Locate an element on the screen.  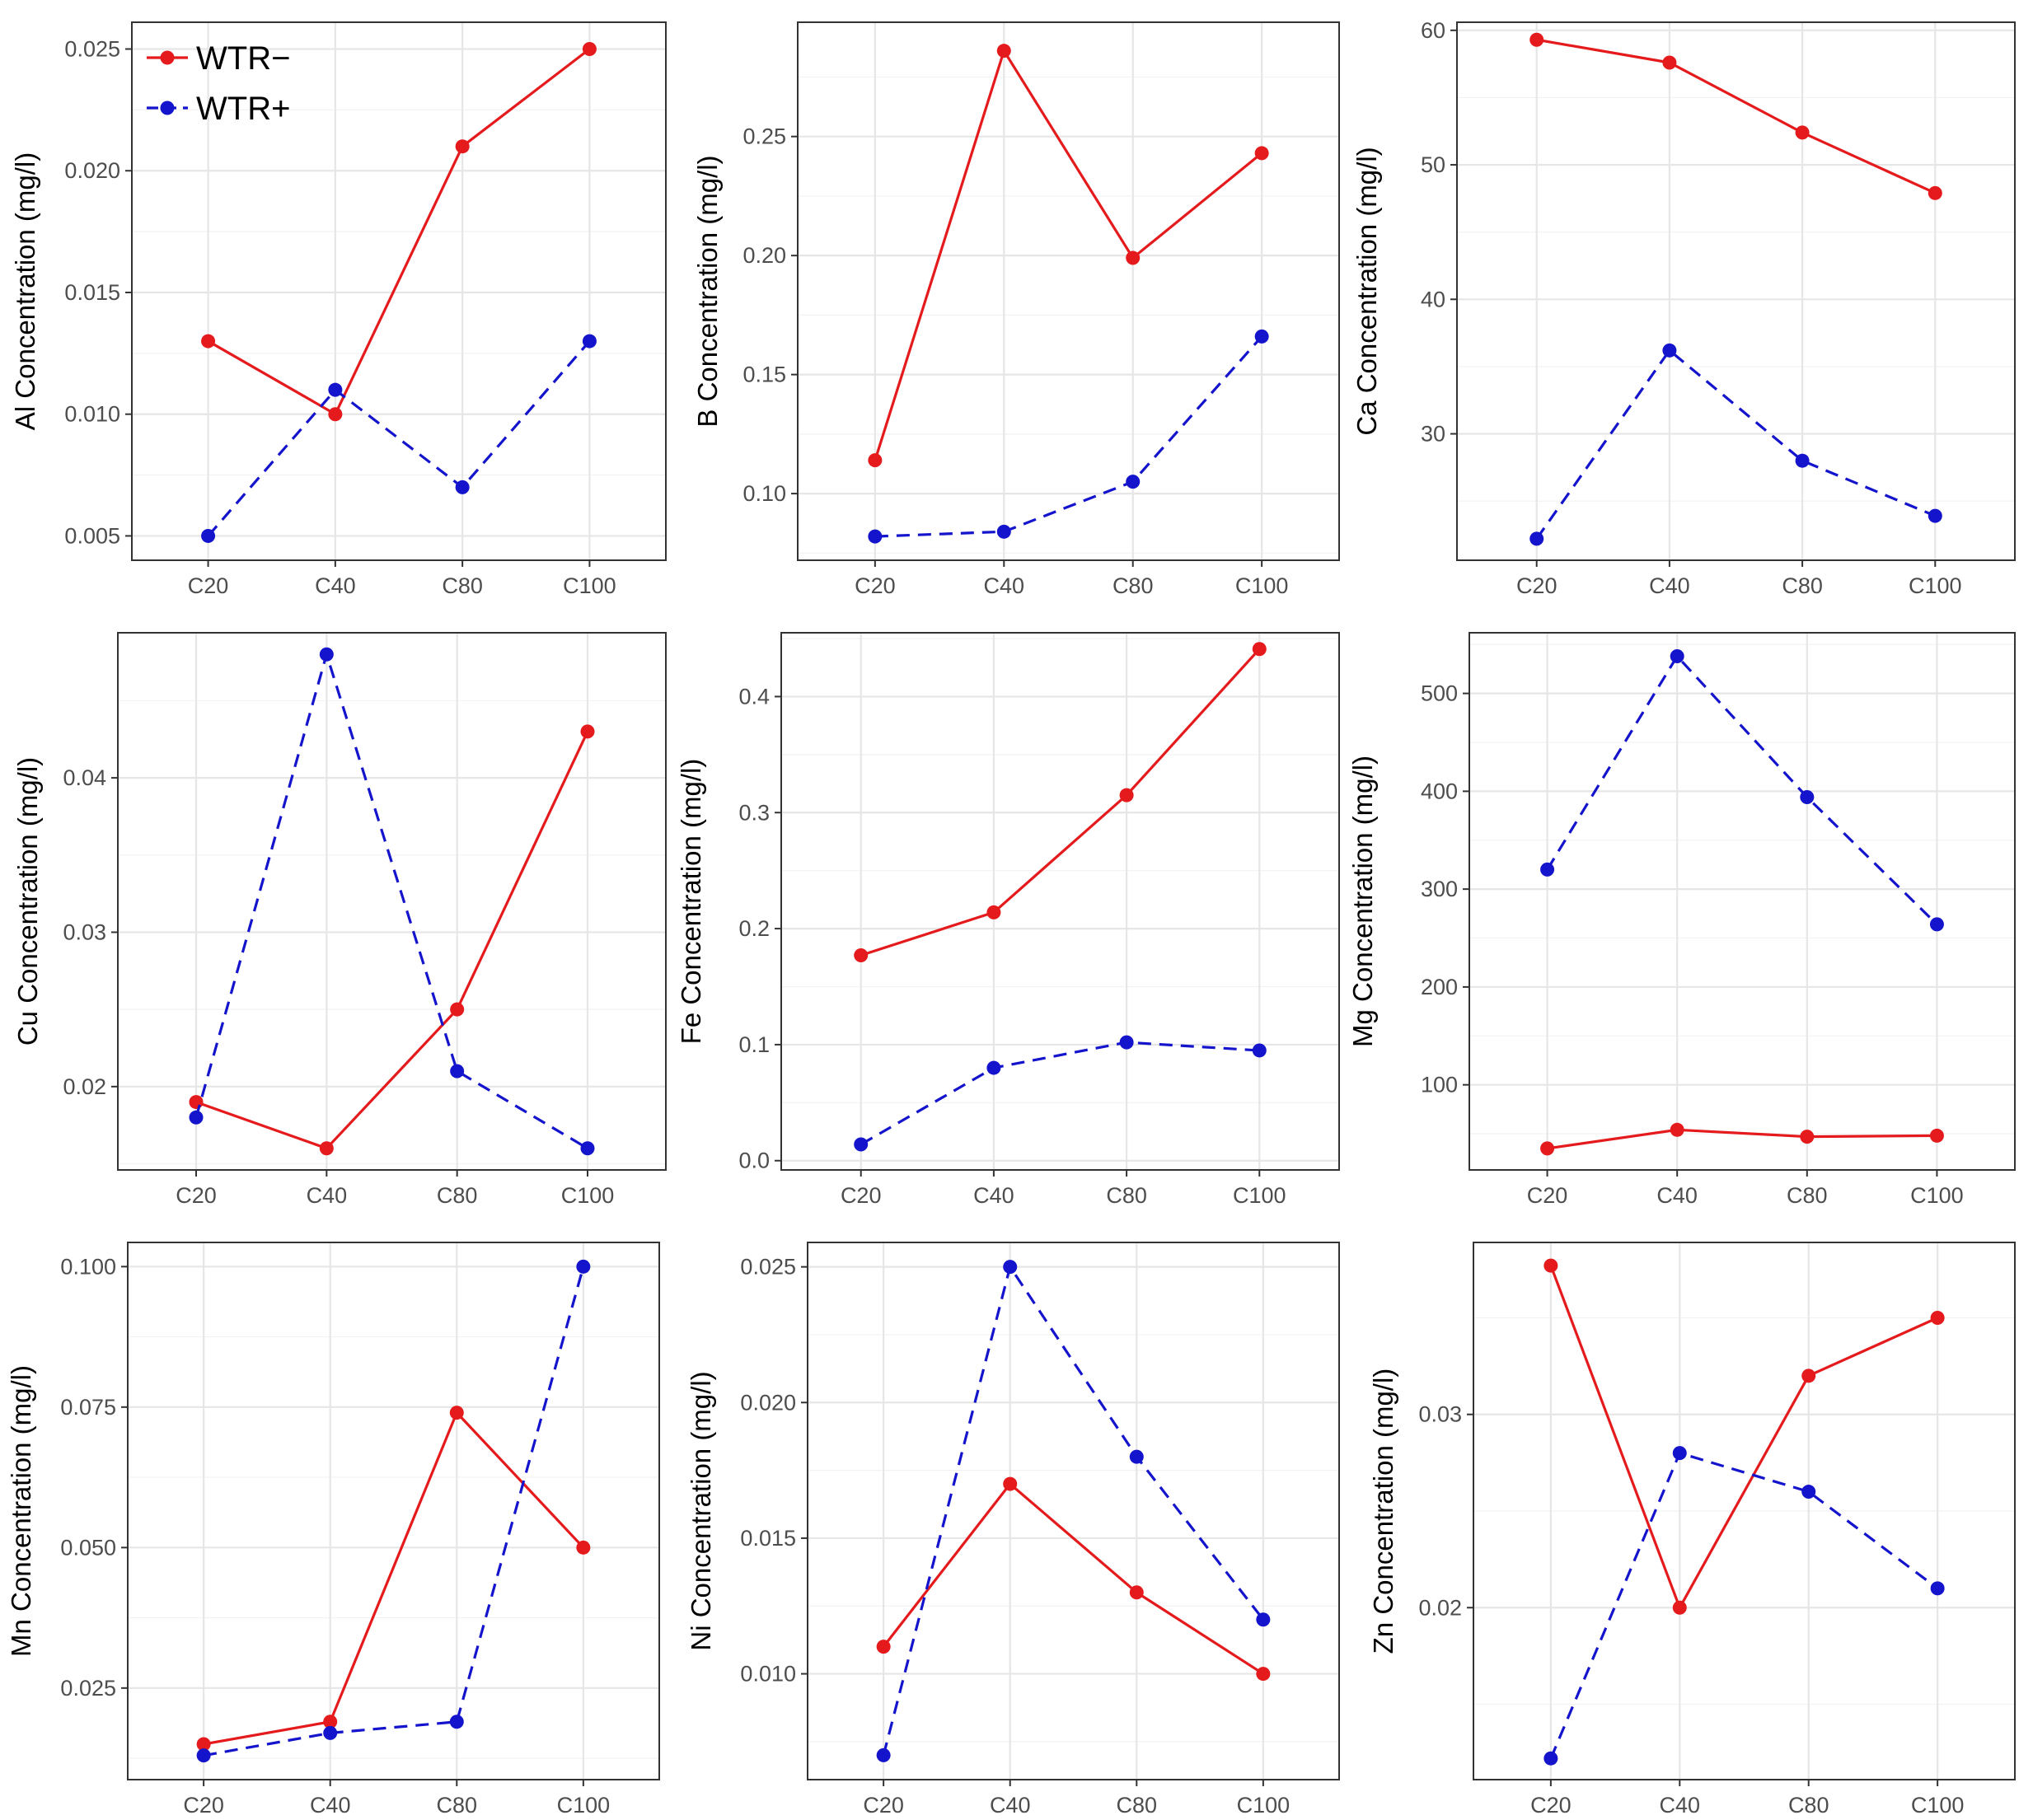
legend-marker-wtr-plus is located at coordinates (167, 108).